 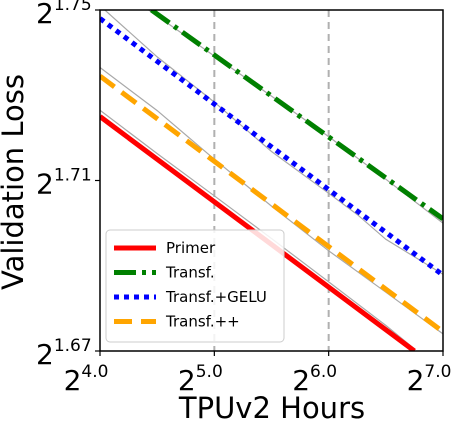 I want to click on x-axis-label: TPUv2 Hours, so click(x=271, y=408).